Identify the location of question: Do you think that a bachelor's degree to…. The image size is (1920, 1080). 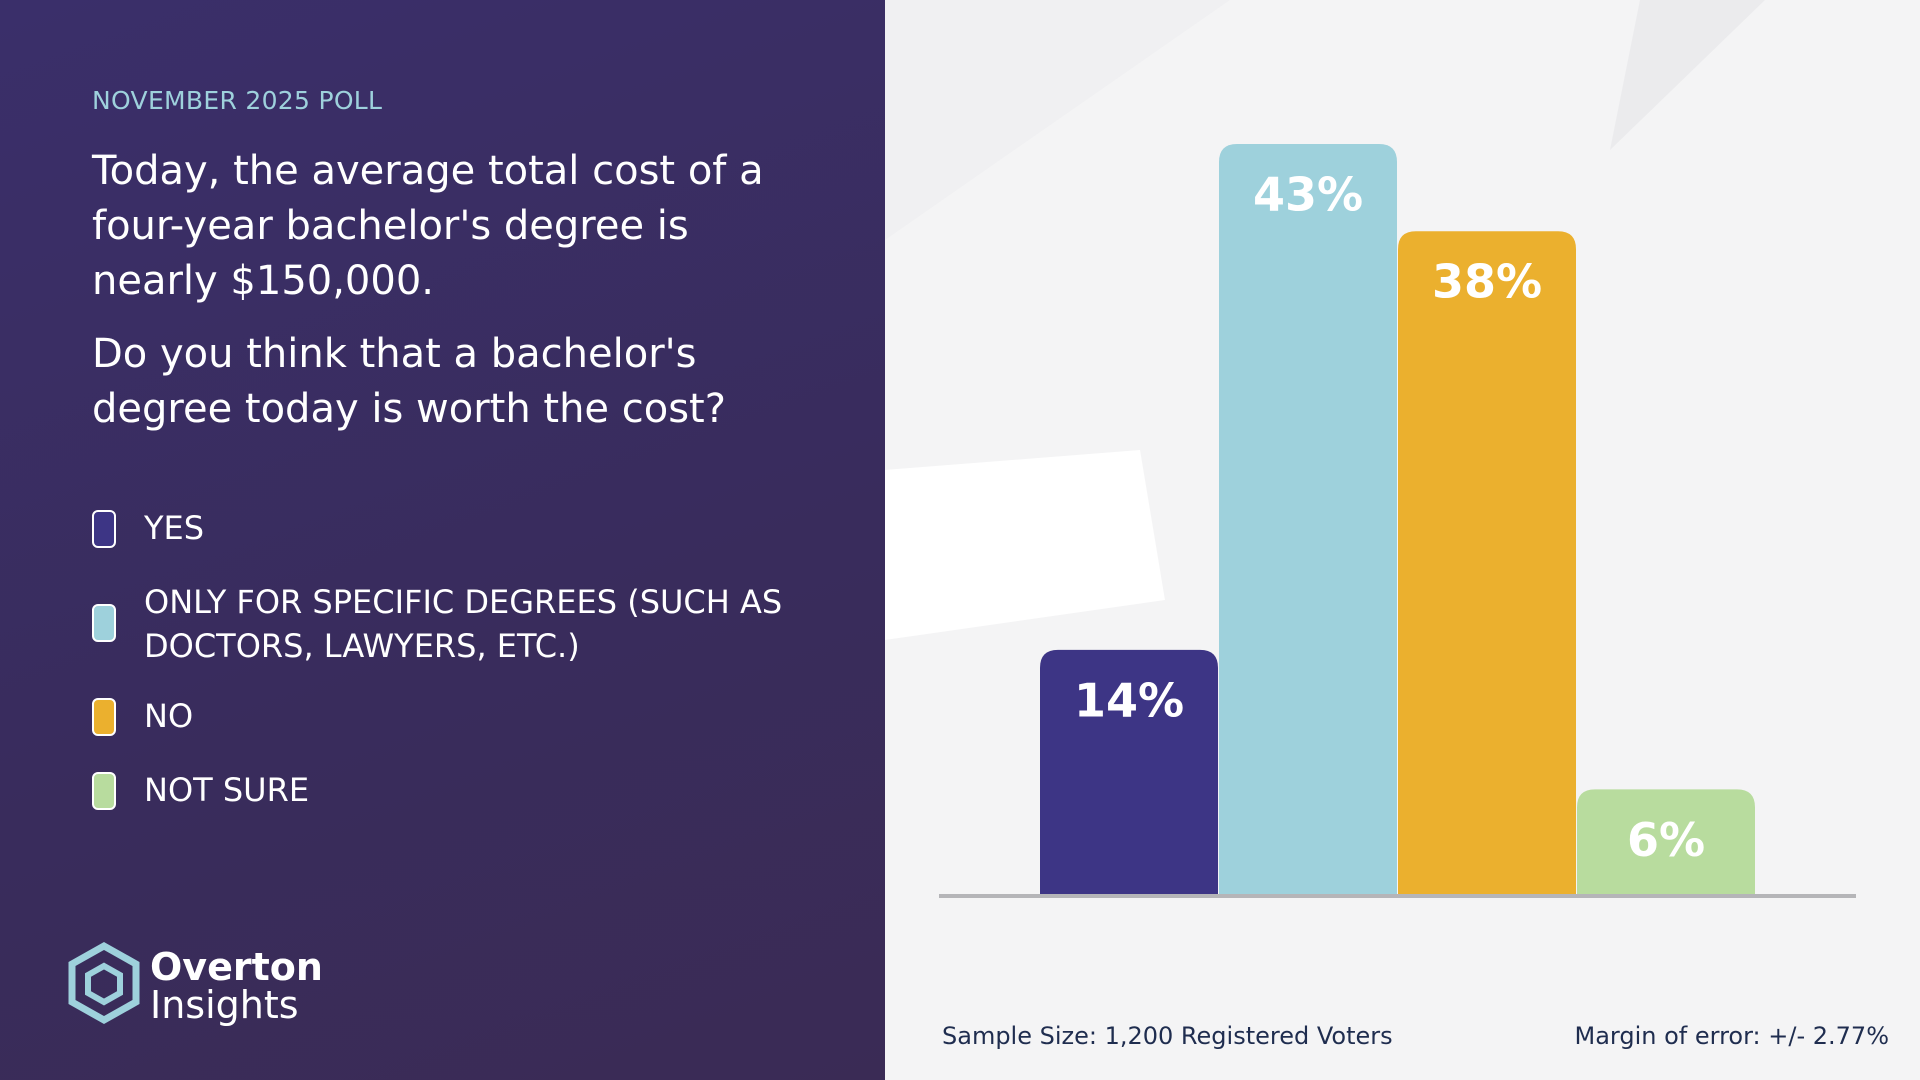
(409, 381).